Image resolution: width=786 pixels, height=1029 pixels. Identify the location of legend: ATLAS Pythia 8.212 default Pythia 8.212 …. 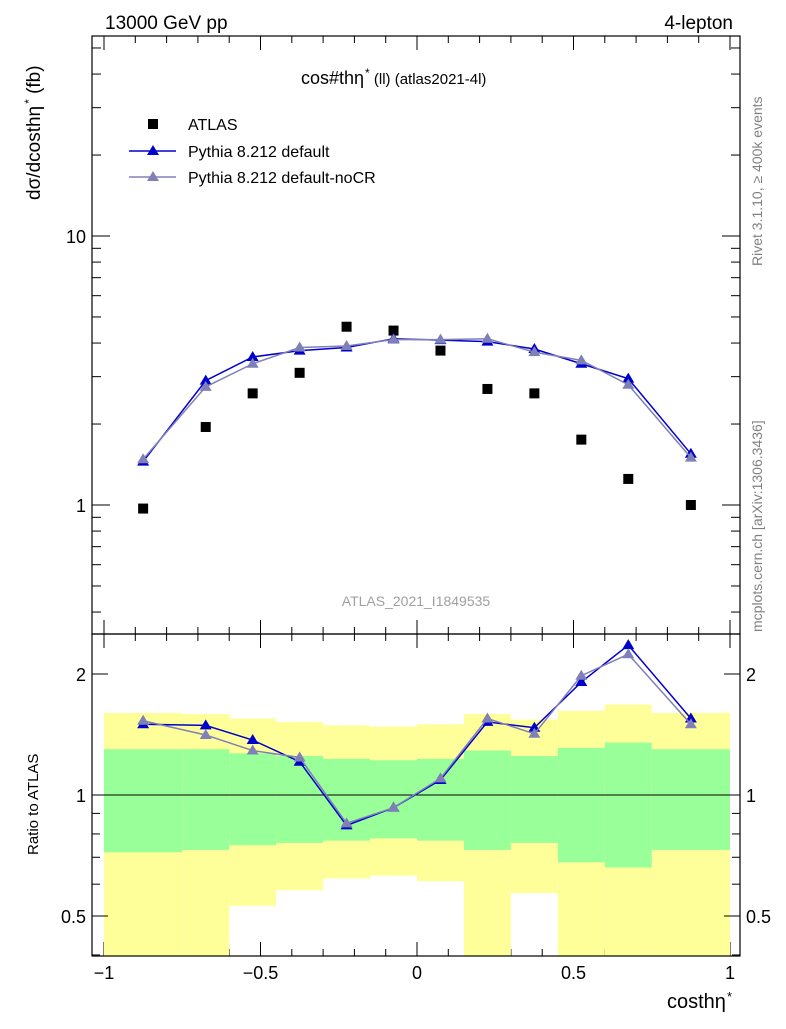
(252, 152).